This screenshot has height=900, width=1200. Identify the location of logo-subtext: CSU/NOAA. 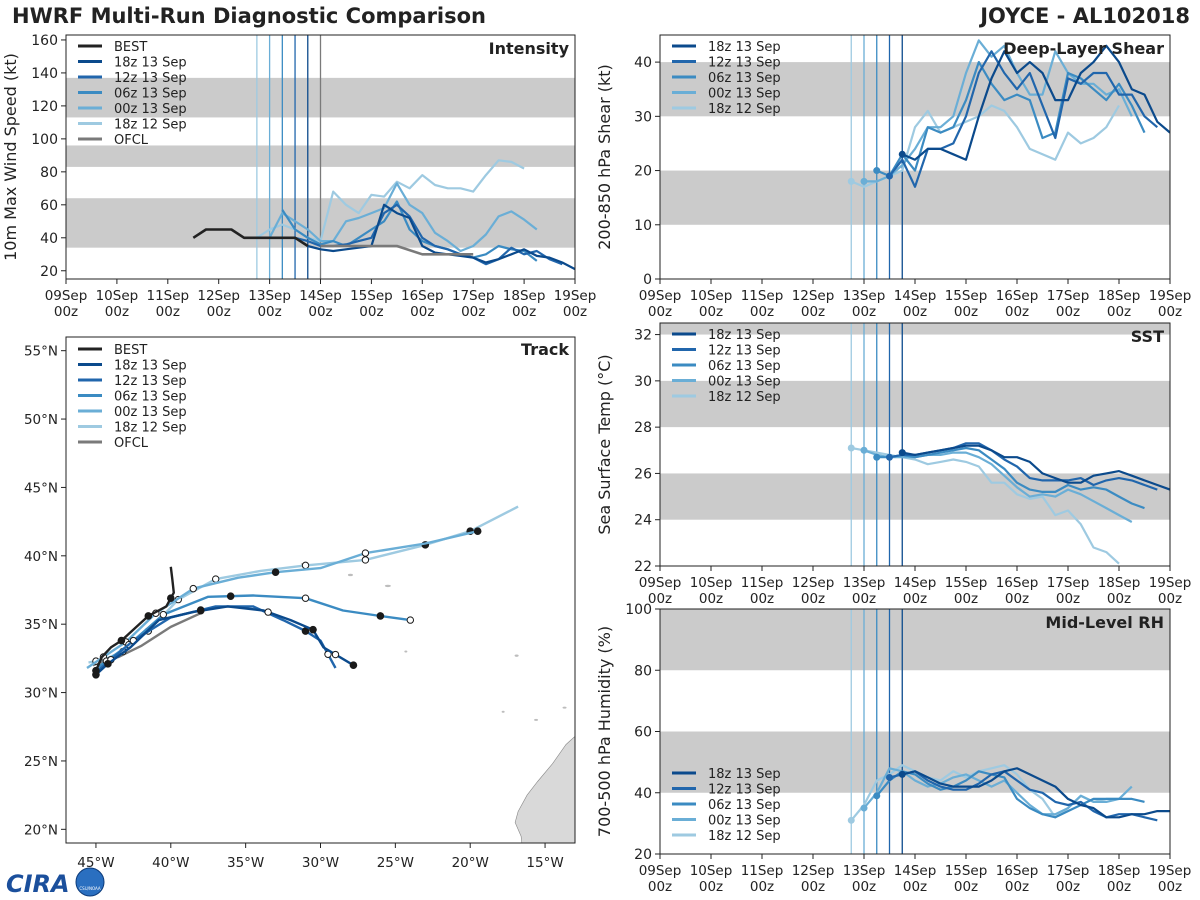
(90, 888).